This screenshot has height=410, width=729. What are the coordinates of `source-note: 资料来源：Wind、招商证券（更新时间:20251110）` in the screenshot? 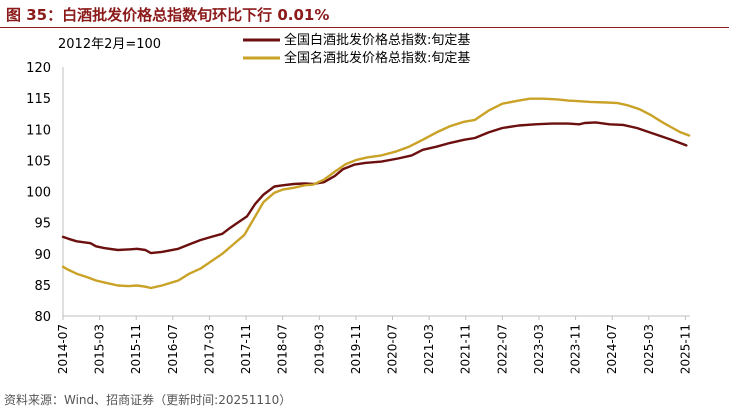 It's located at (148, 400).